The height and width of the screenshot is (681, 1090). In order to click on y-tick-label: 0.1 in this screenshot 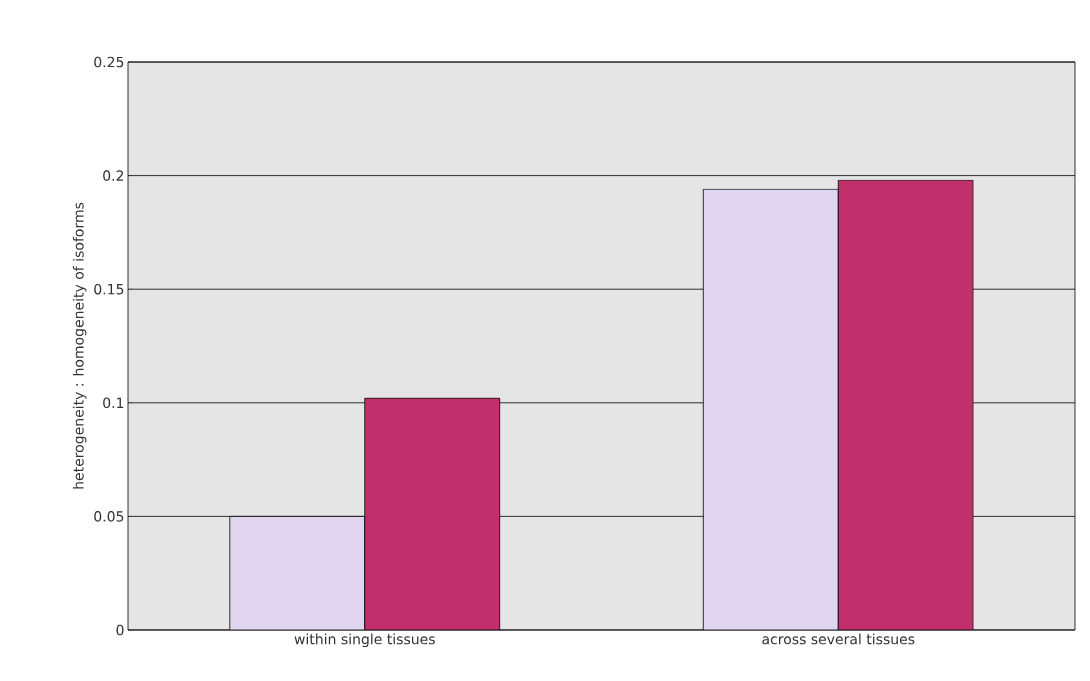, I will do `click(113, 403)`.